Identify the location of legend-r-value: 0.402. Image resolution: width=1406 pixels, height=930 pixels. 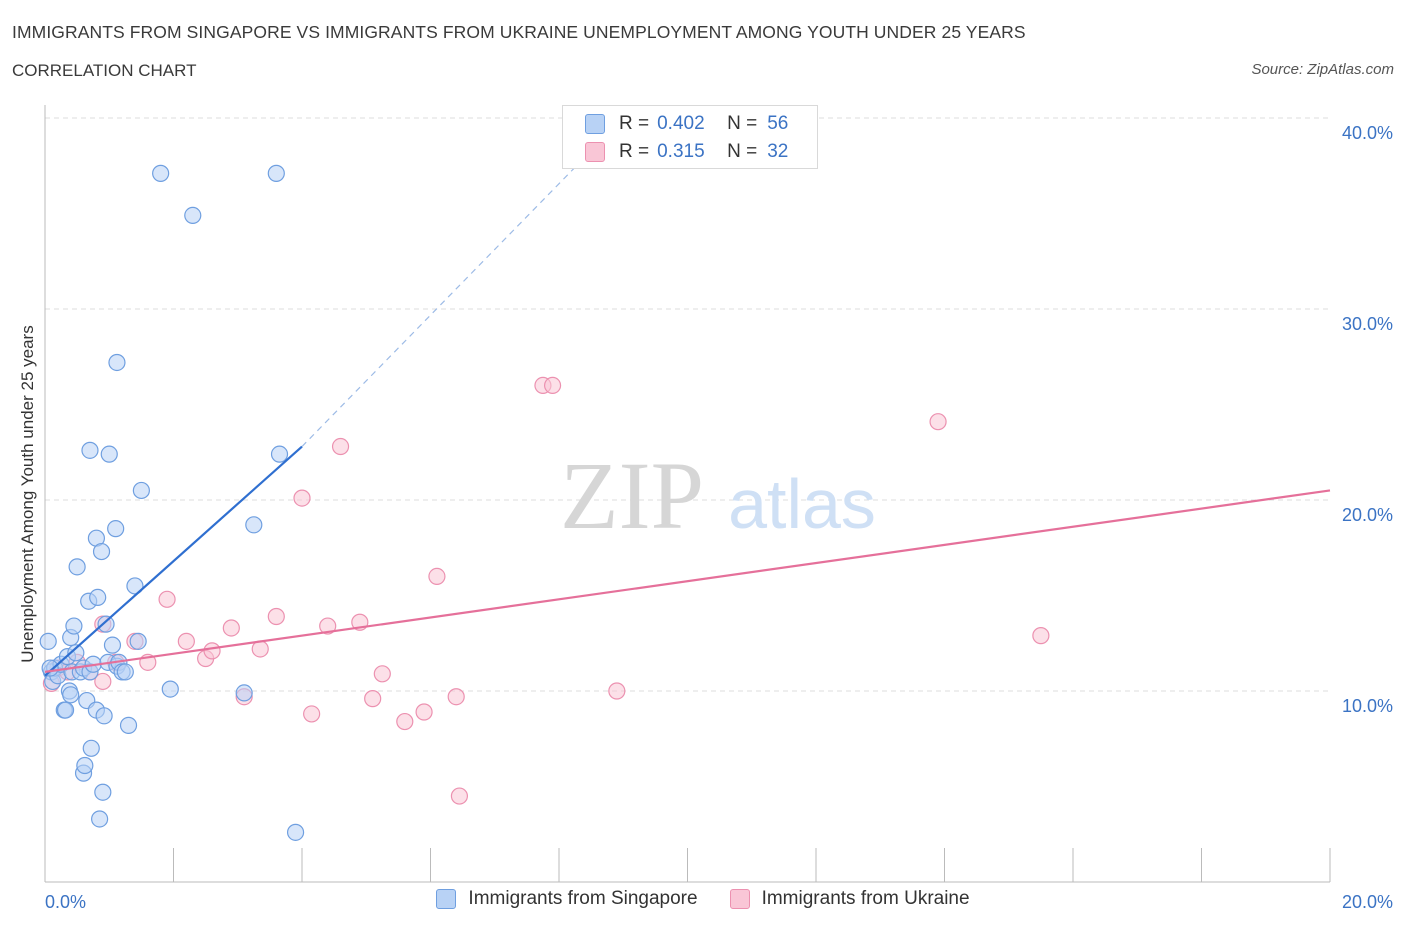
(681, 123).